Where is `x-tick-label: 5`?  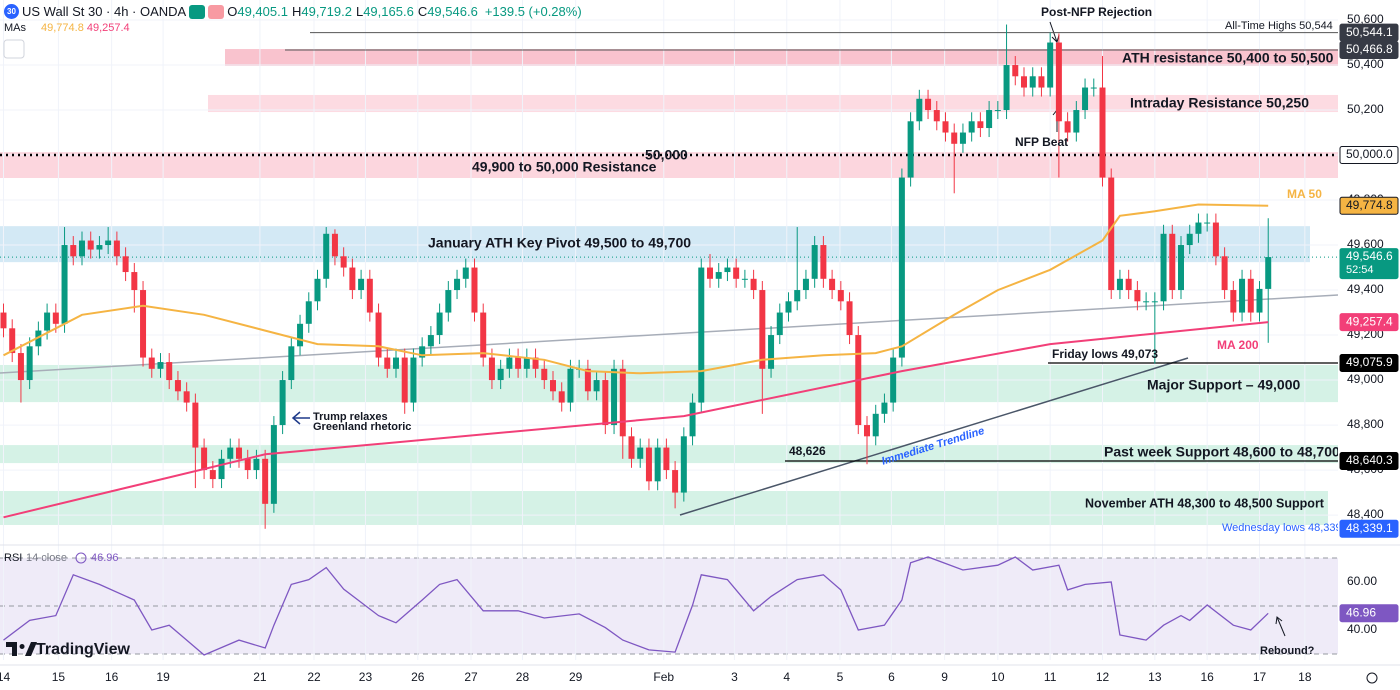 x-tick-label: 5 is located at coordinates (840, 677).